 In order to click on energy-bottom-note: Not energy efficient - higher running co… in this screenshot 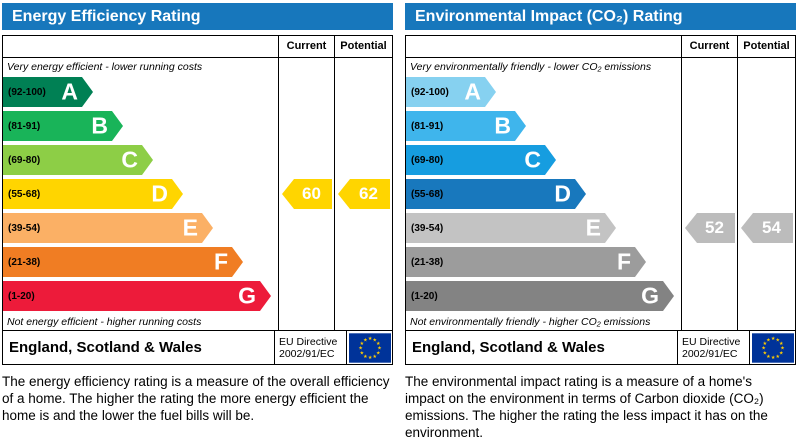, I will do `click(104, 322)`.